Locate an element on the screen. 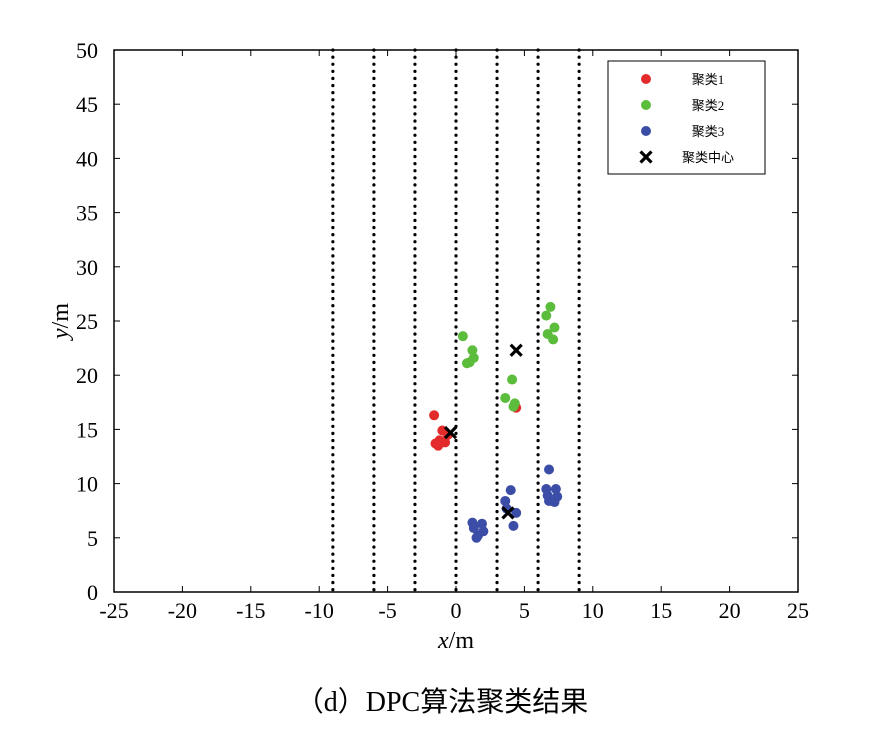 This screenshot has height=738, width=884. y-axis-label-unit: /m is located at coordinates (61, 316).